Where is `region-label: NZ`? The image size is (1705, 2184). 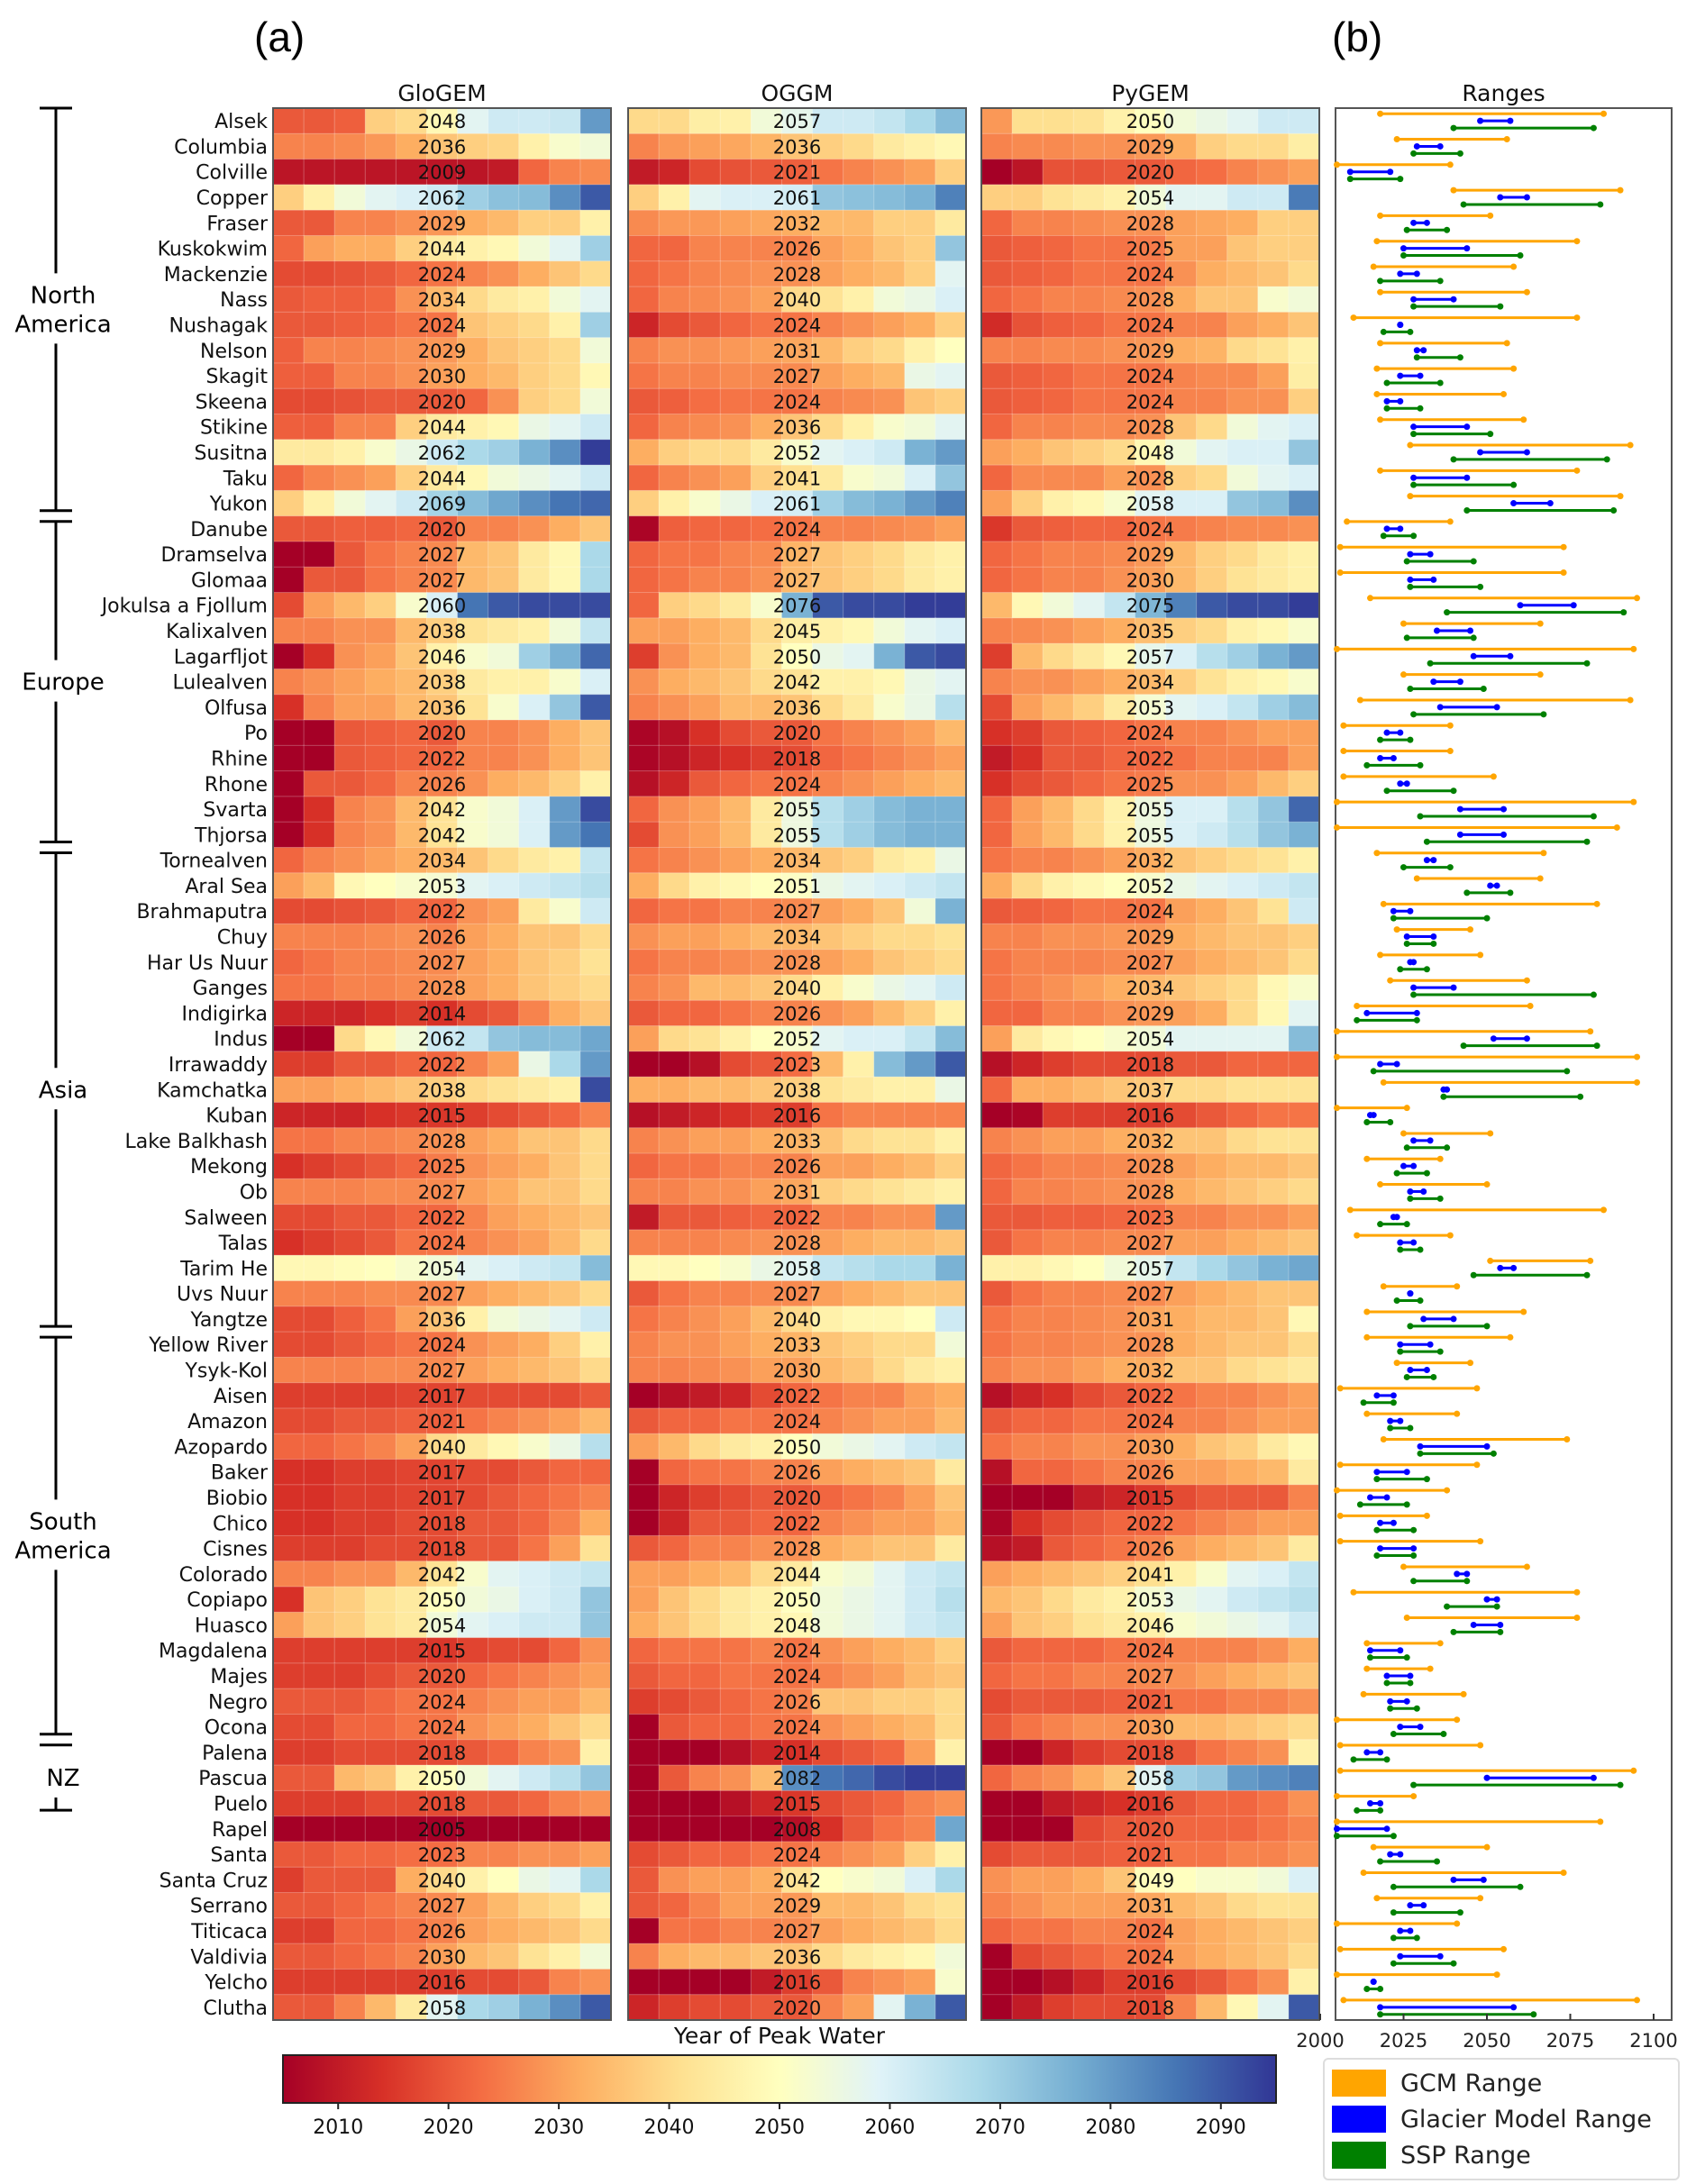 region-label: NZ is located at coordinates (62, 1779).